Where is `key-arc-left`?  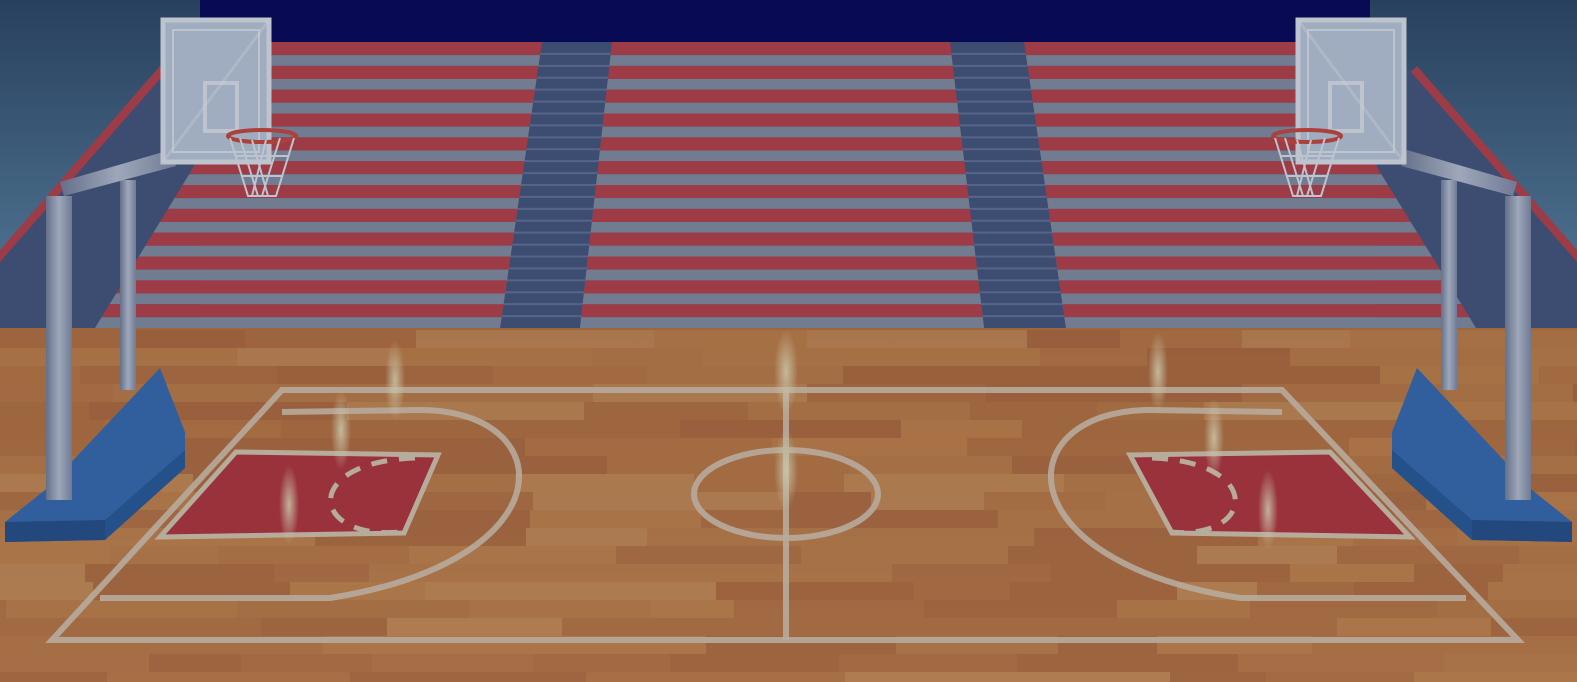
key-arc-left is located at coordinates (372, 495).